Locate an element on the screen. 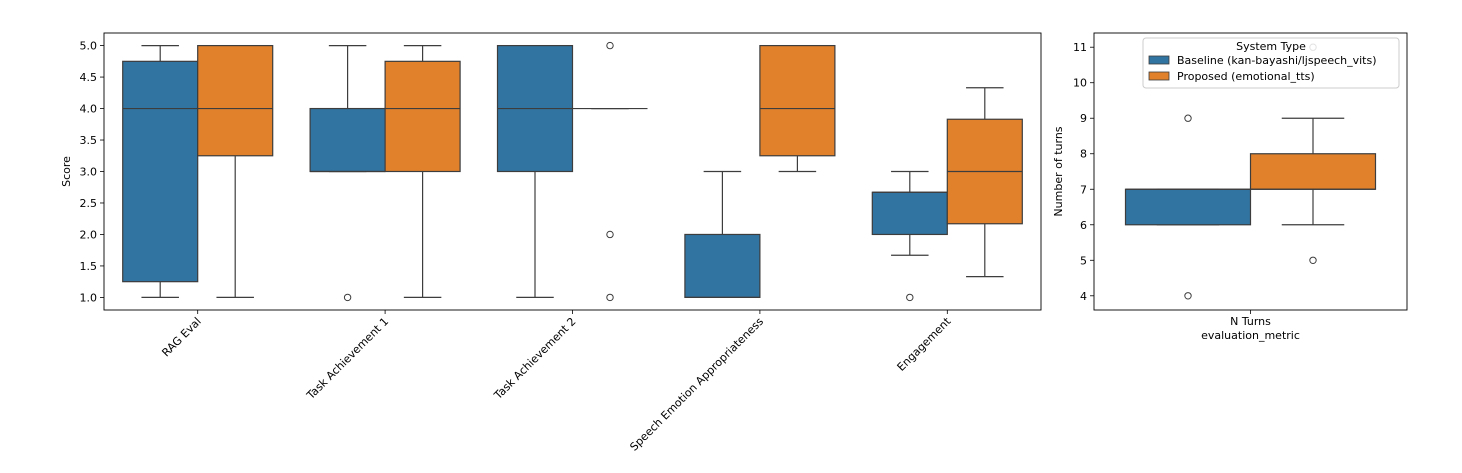 This screenshot has width=1462, height=473. y-axis-label: Number of turns is located at coordinates (1058, 171).